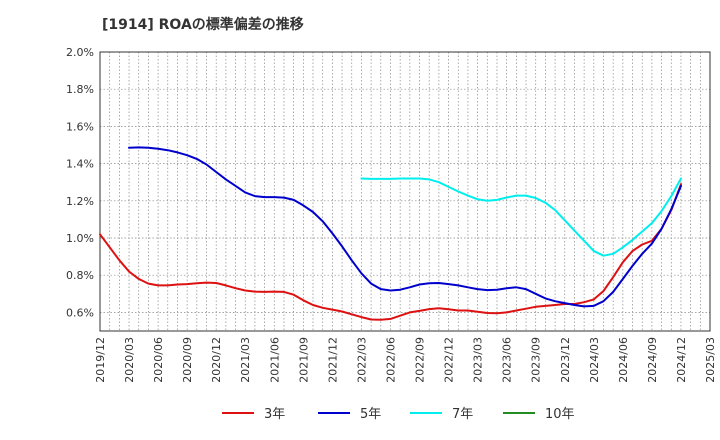 Image resolution: width=720 pixels, height=440 pixels. What do you see at coordinates (462, 414) in the screenshot?
I see `legend-label-7年: 7年` at bounding box center [462, 414].